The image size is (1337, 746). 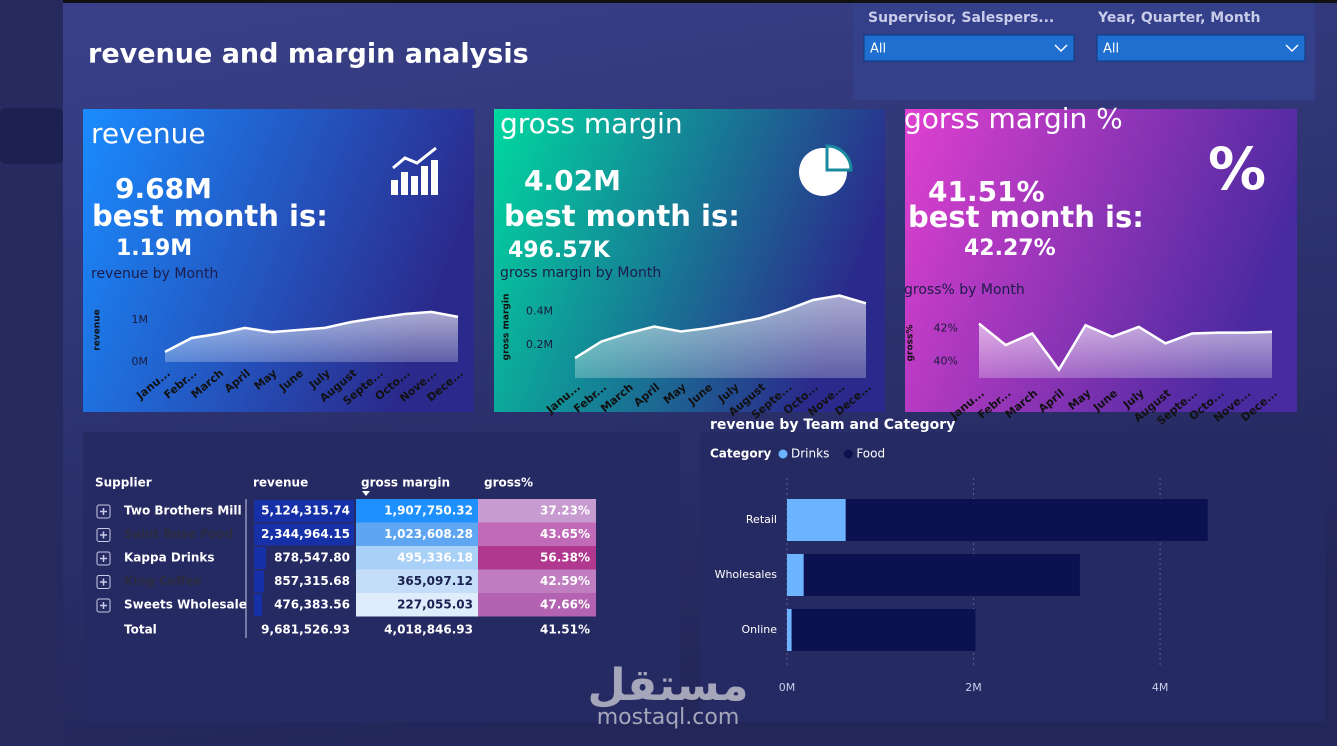 What do you see at coordinates (163, 581) in the screenshot?
I see `row-label: King Coffee` at bounding box center [163, 581].